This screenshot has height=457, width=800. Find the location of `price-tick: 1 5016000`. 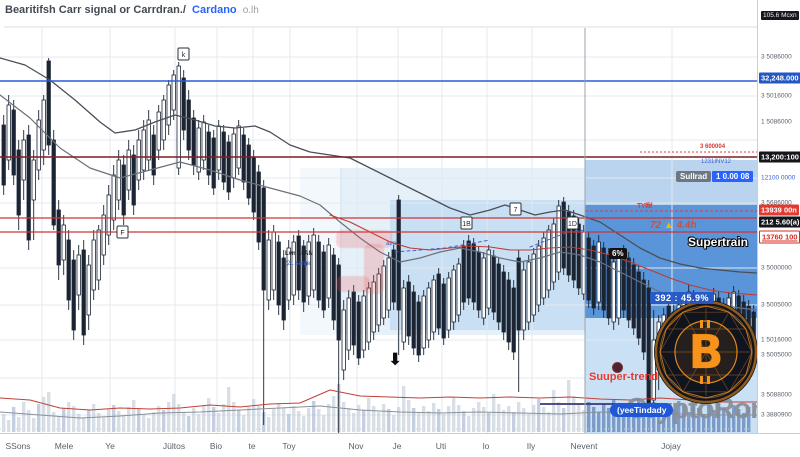

price-tick: 1 5016000 is located at coordinates (776, 340).